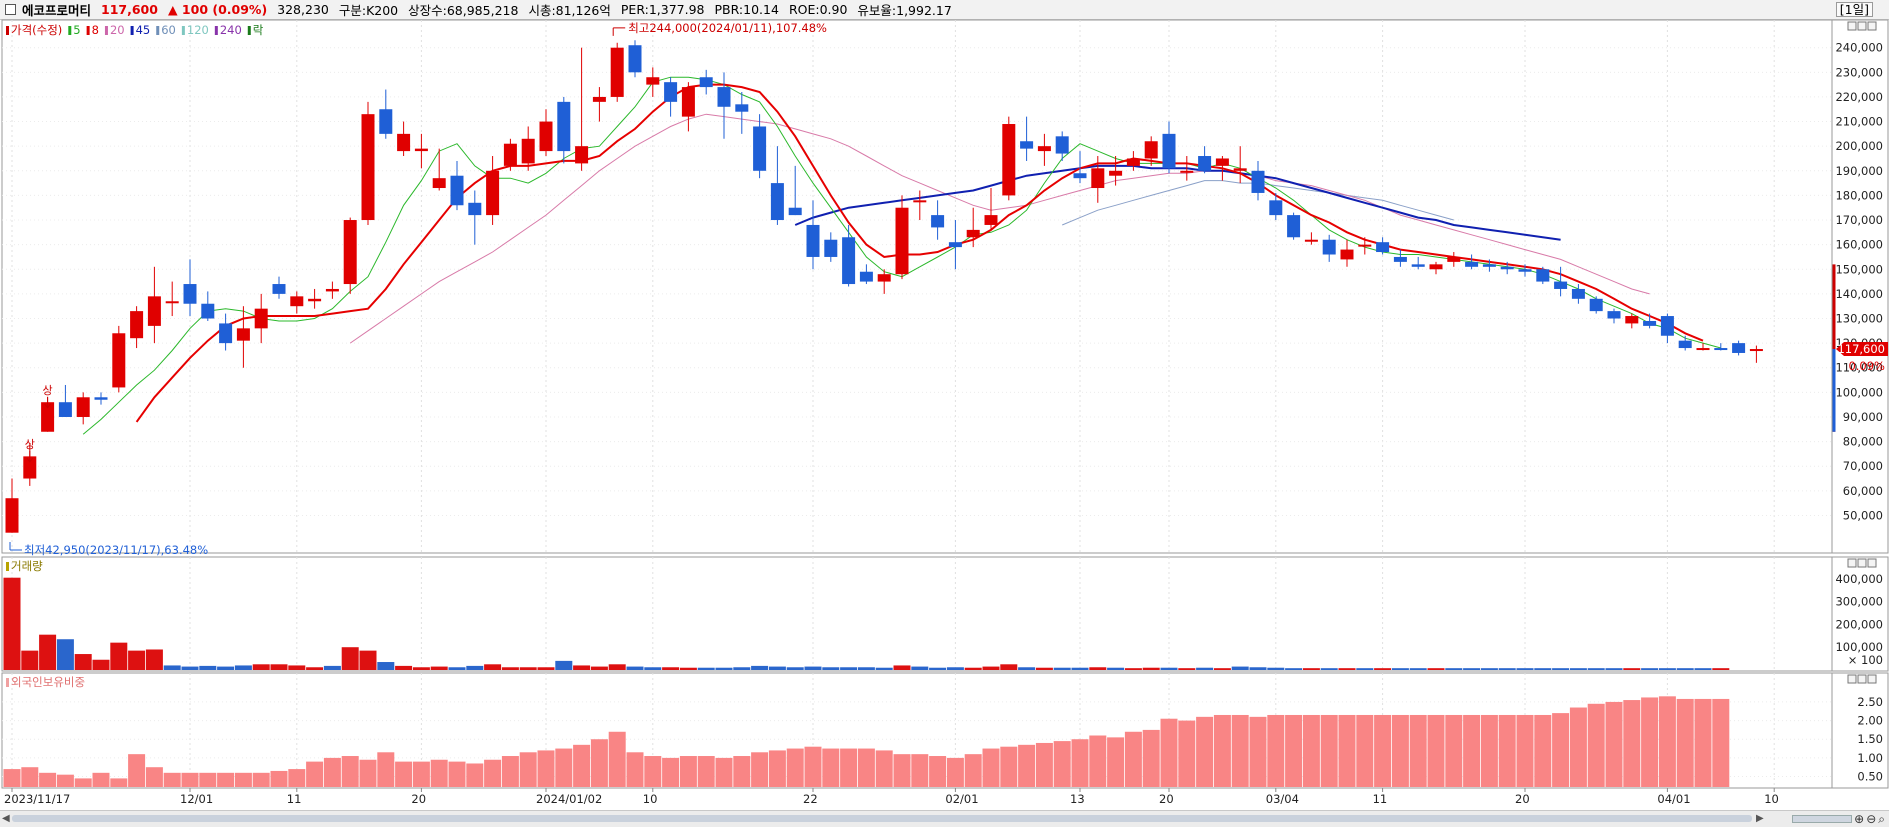 This screenshot has height=827, width=1889. Describe the element at coordinates (1859, 97) in the screenshot. I see `price-tick-label: 220,000` at that location.